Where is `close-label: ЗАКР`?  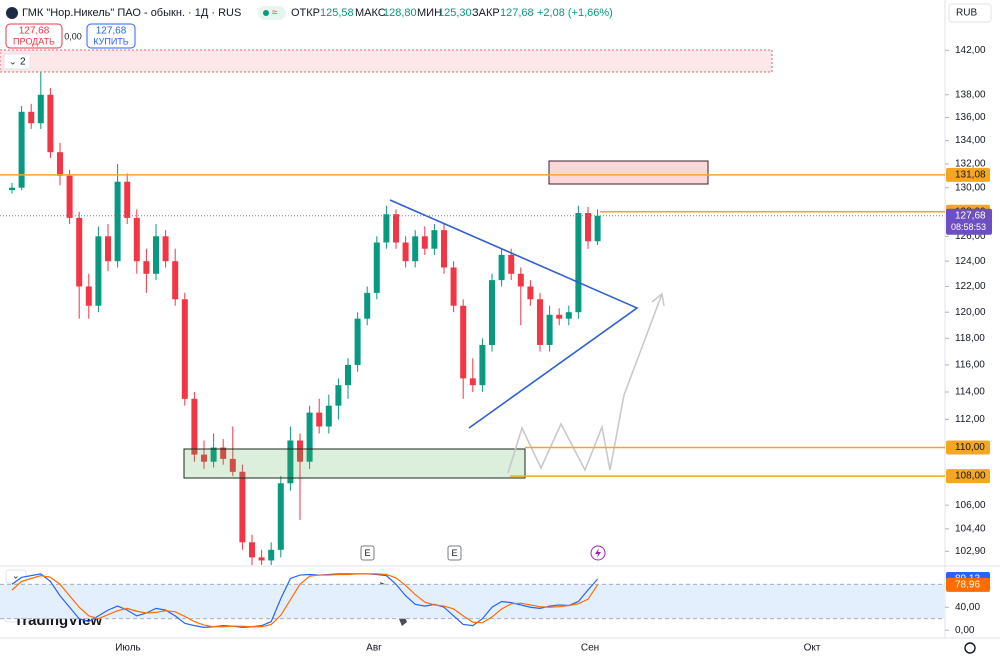
close-label: ЗАКР is located at coordinates (486, 13).